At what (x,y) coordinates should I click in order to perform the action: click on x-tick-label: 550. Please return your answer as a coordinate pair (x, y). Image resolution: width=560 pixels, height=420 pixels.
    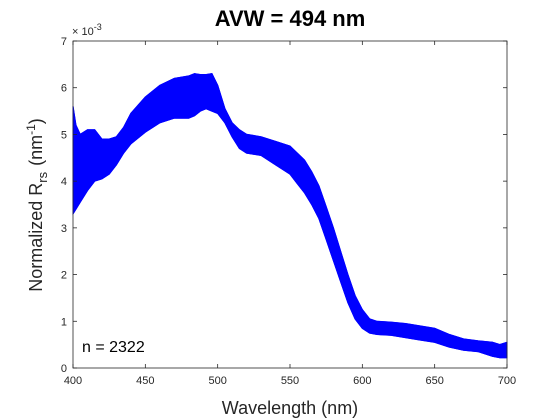
    Looking at the image, I should click on (290, 381).